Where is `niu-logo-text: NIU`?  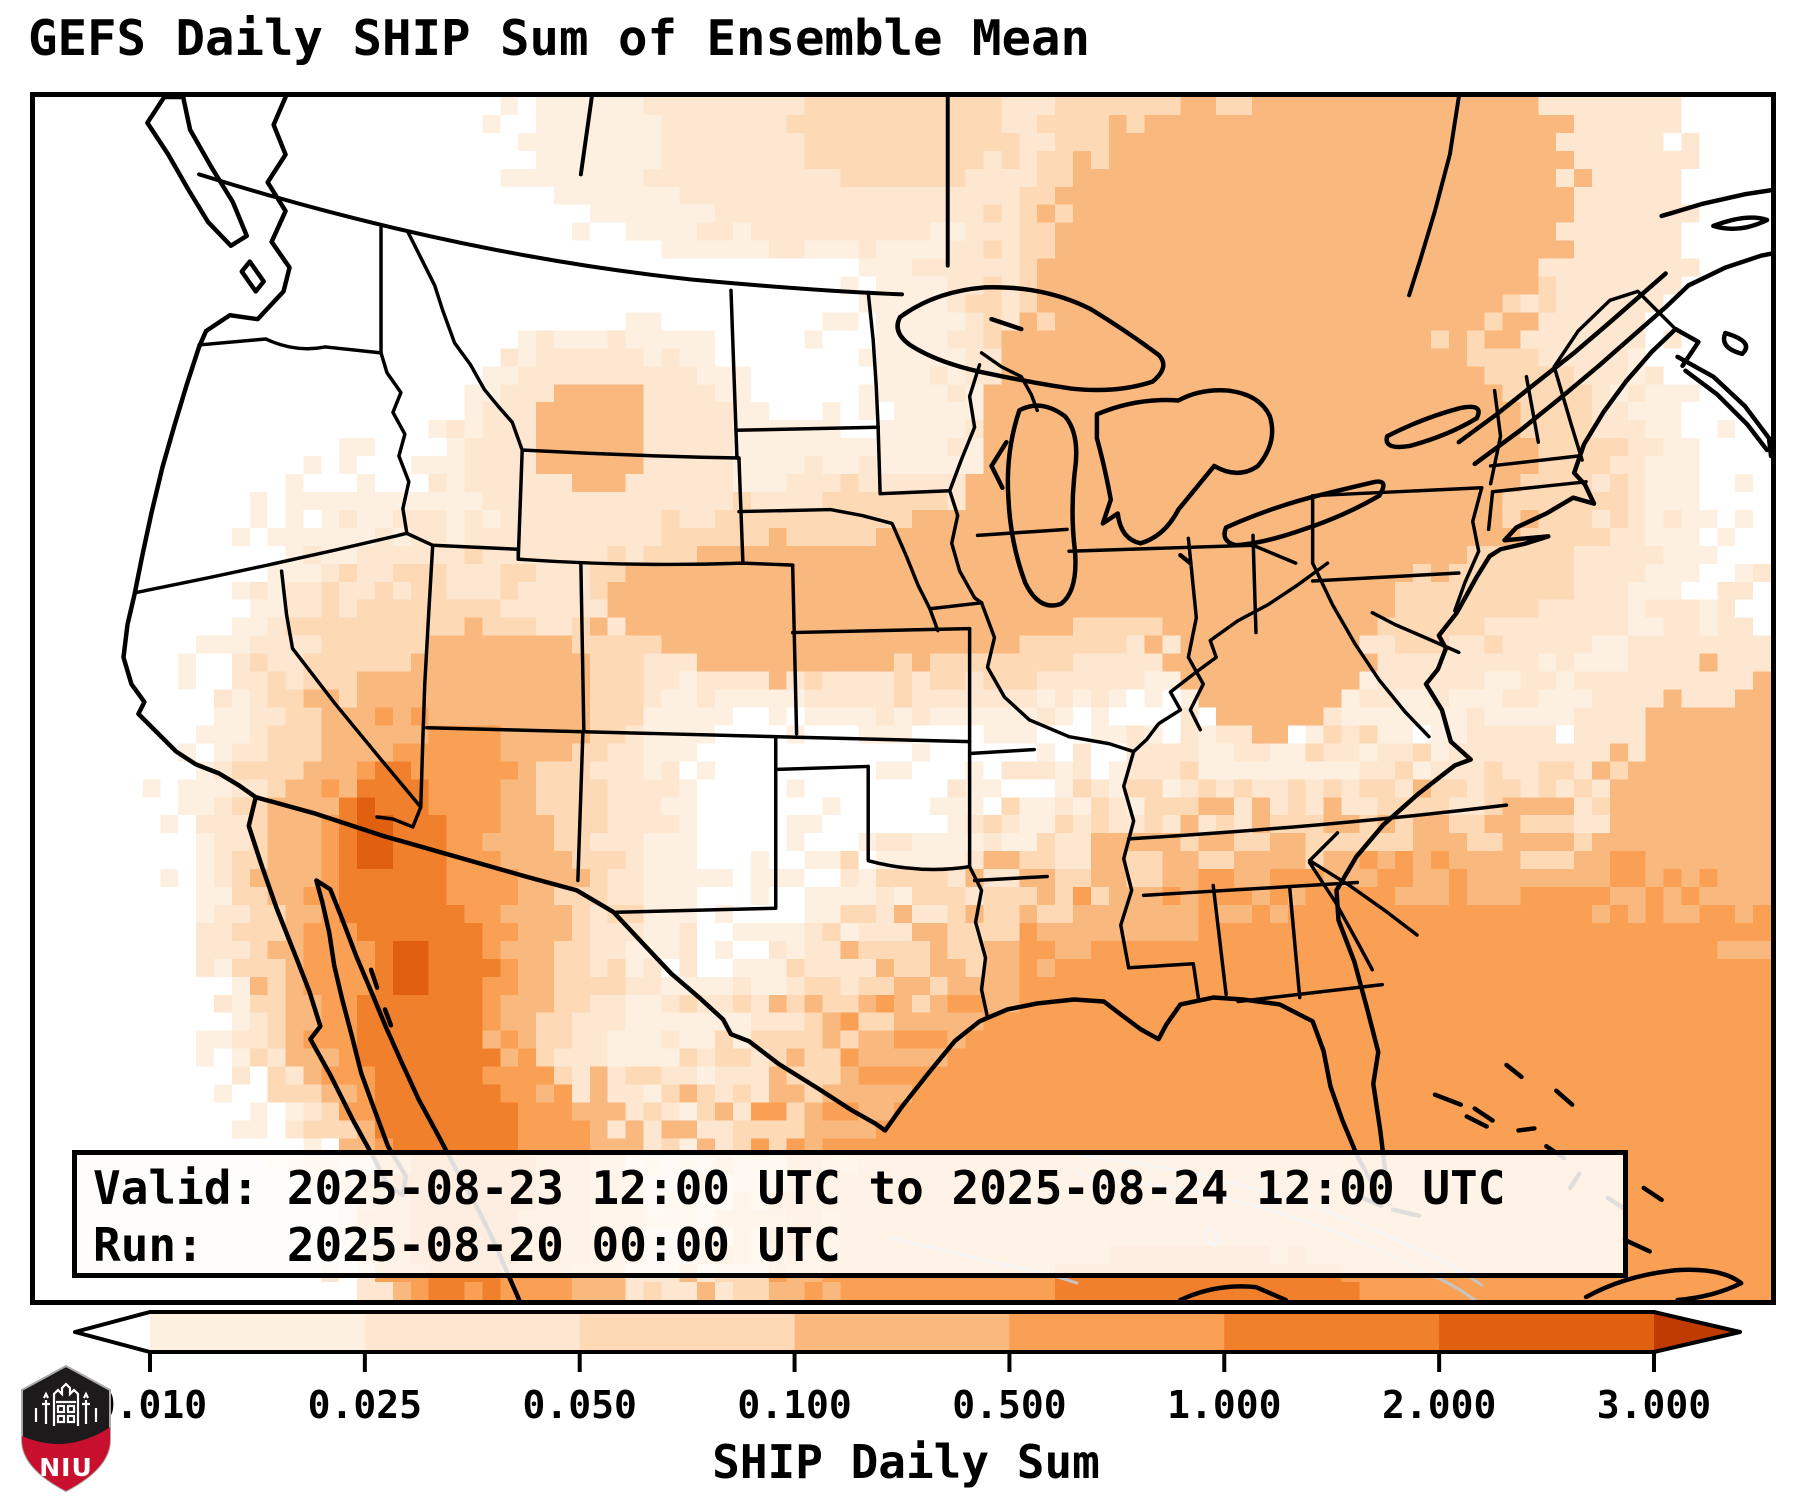
niu-logo-text: NIU is located at coordinates (66, 1467).